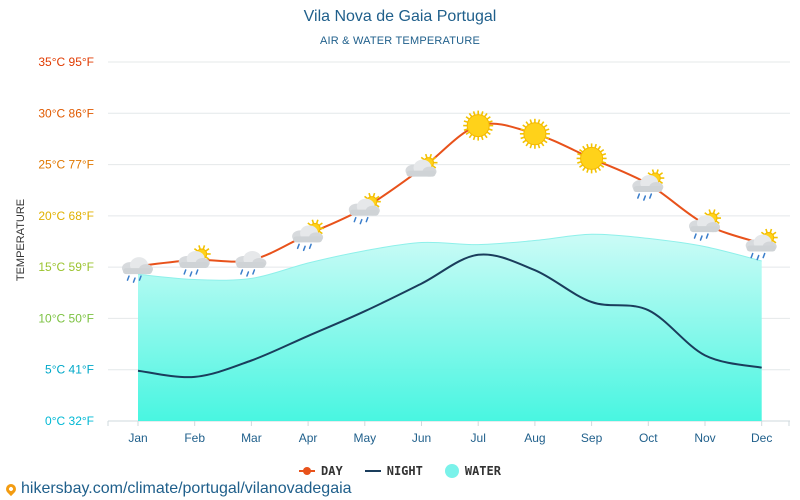 This screenshot has width=800, height=500. I want to click on x-tick-label: Jun, so click(421, 438).